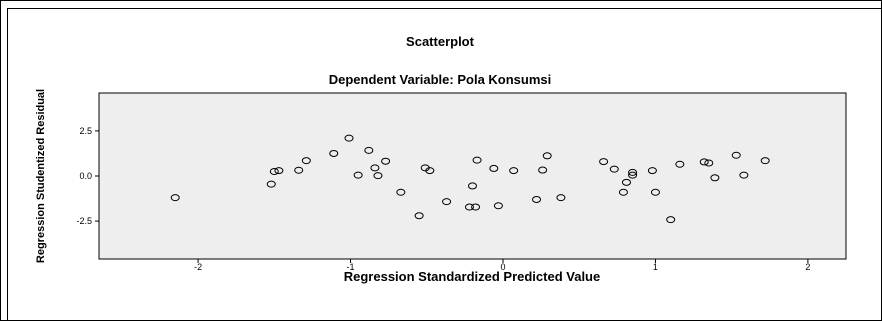 Image resolution: width=882 pixels, height=321 pixels. What do you see at coordinates (351, 267) in the screenshot?
I see `x-tick-label: -1` at bounding box center [351, 267].